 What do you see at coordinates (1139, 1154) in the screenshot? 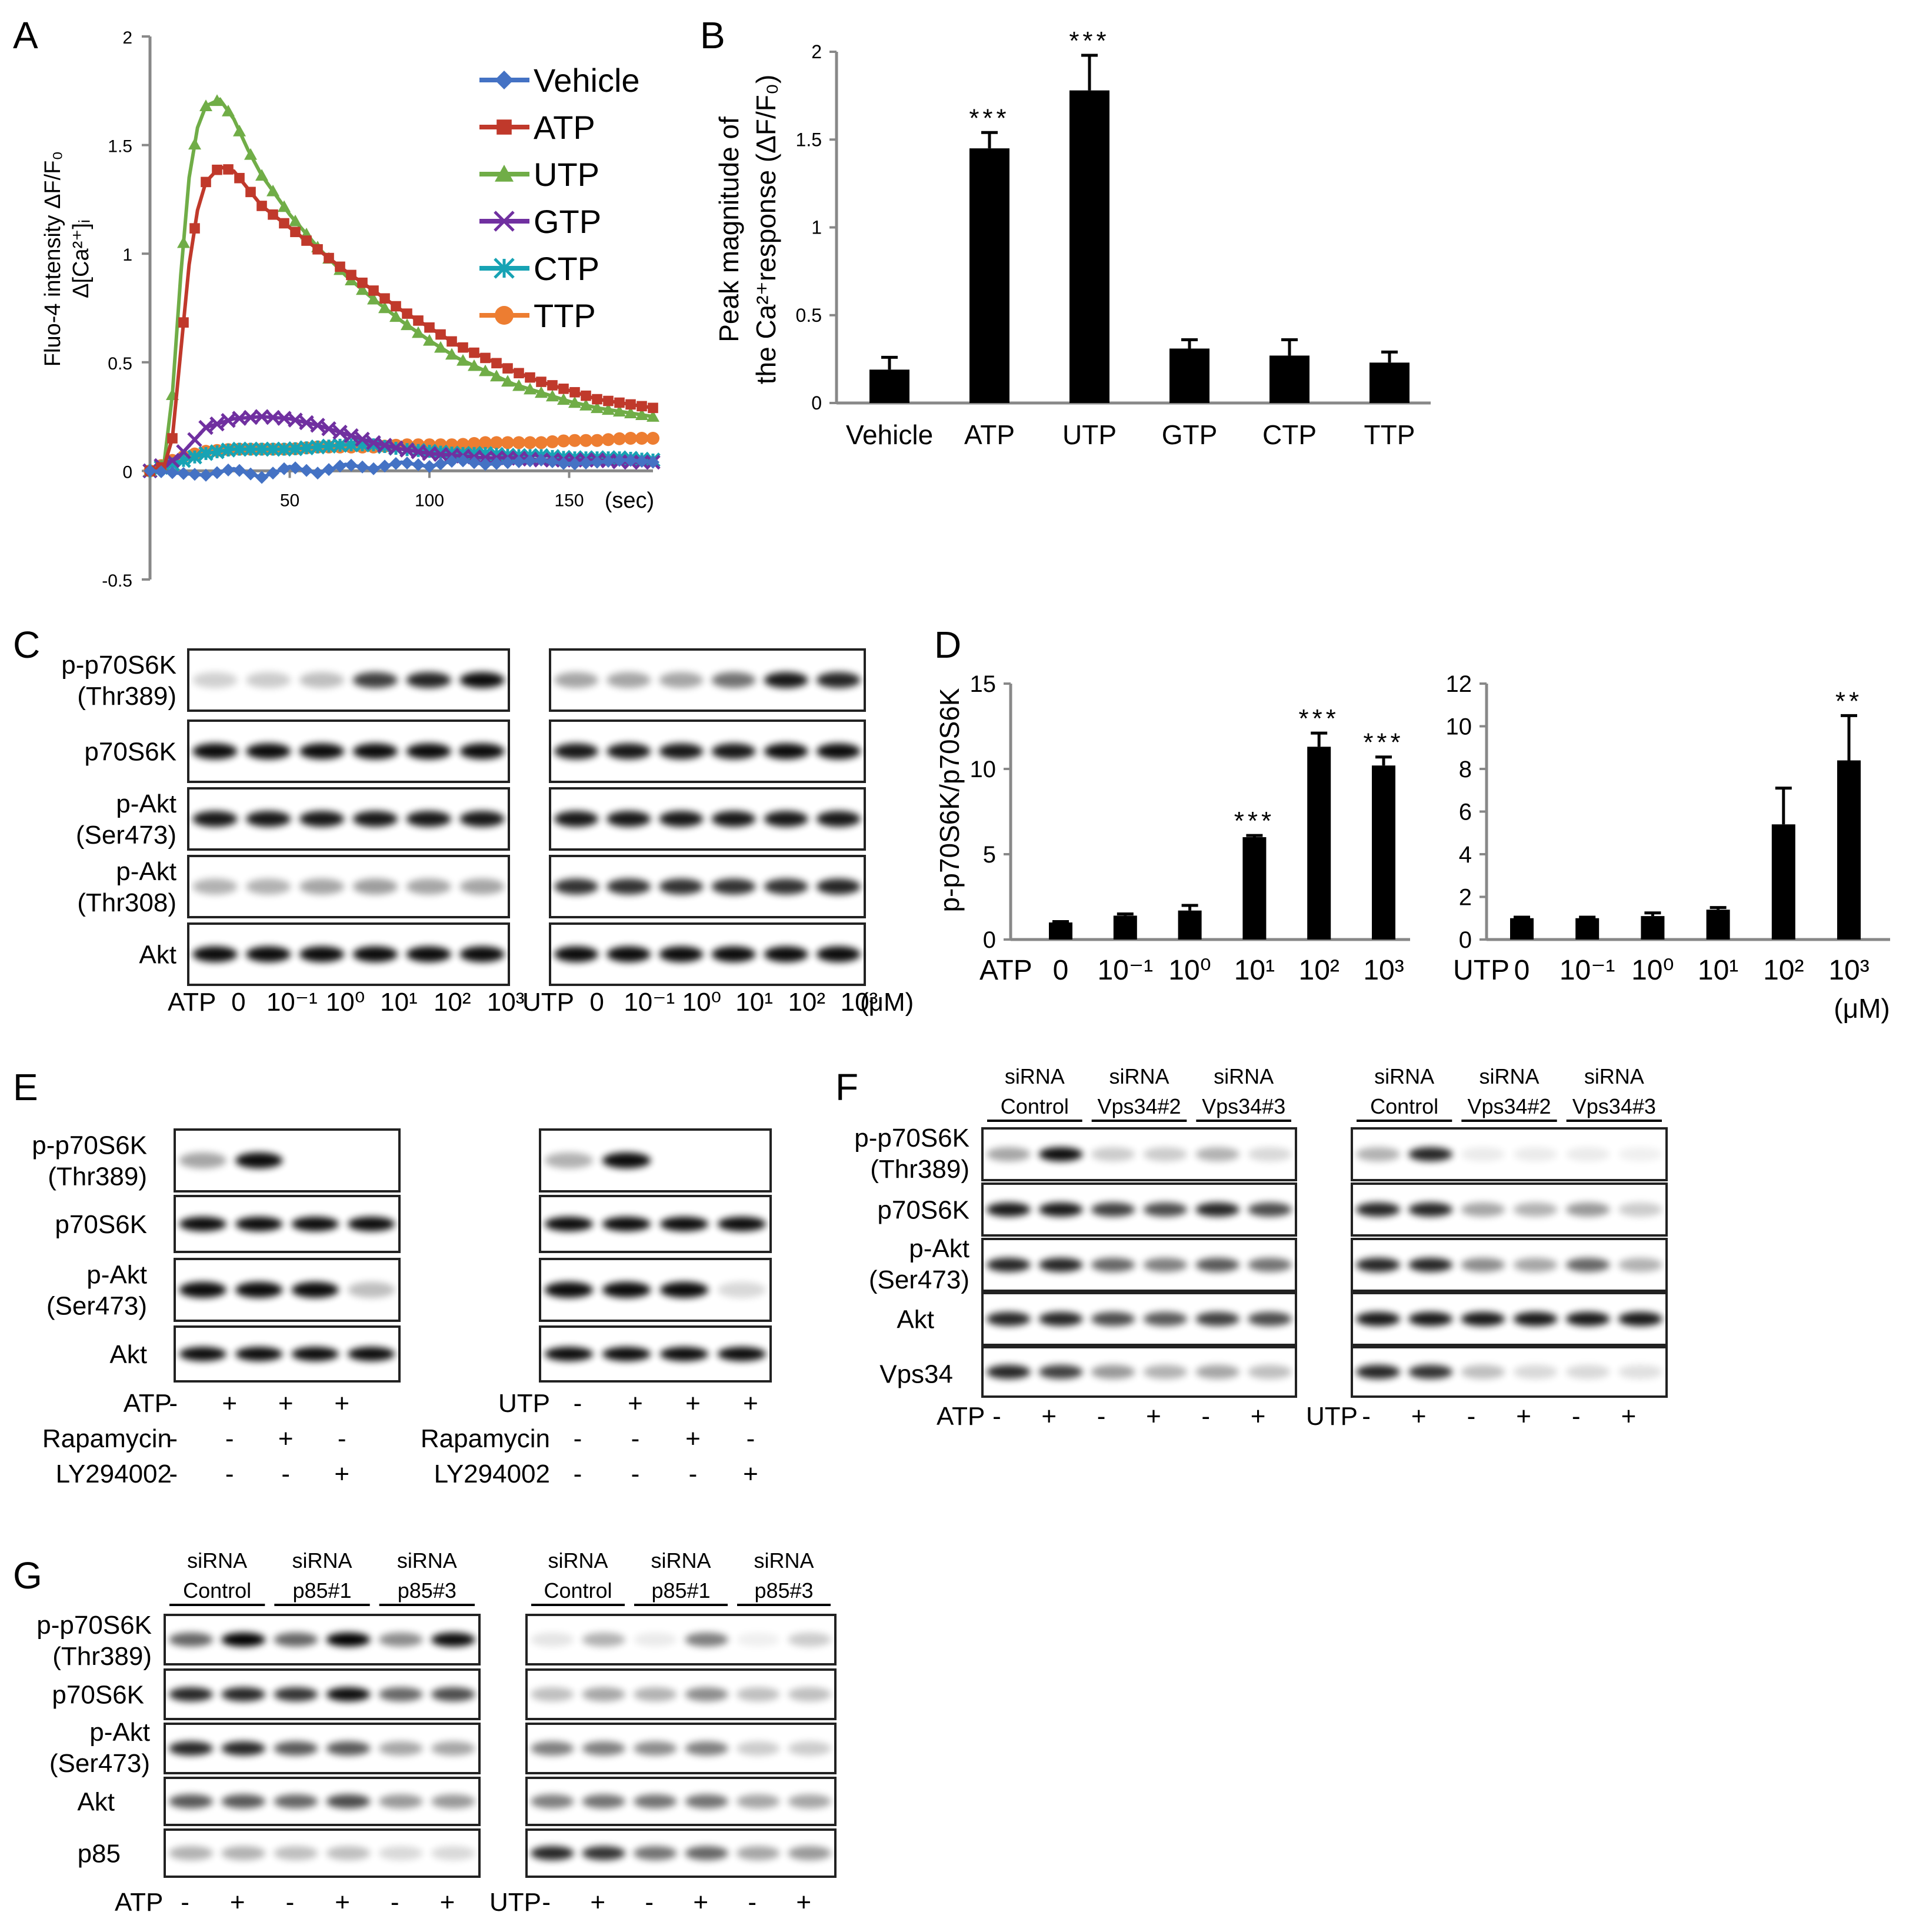
I see `blot-f-left-row0-frame` at bounding box center [1139, 1154].